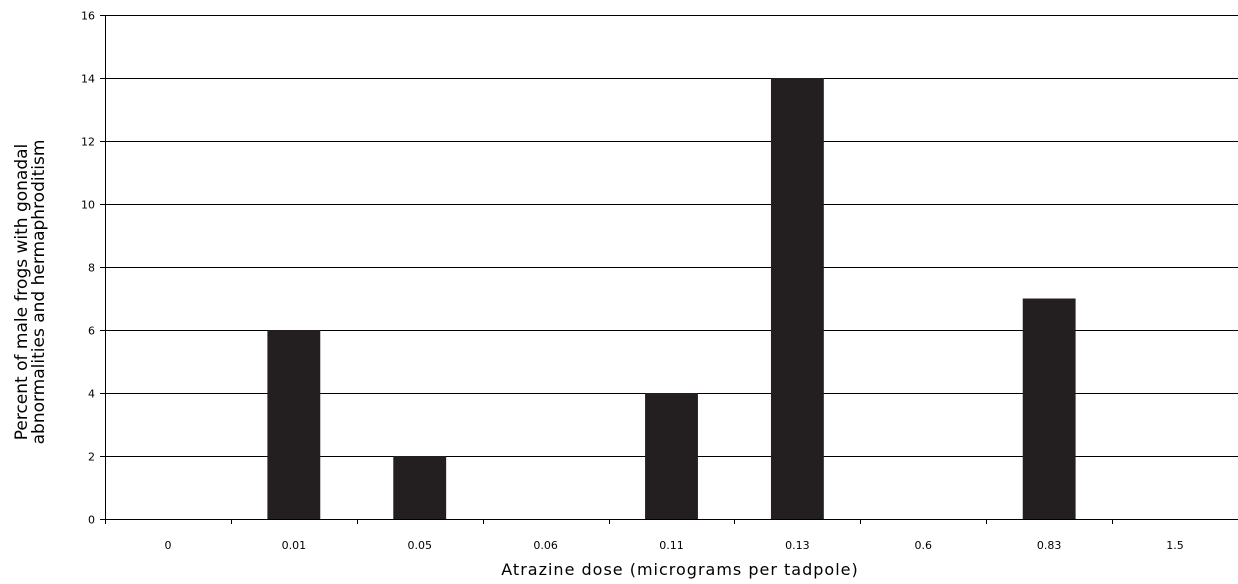 The width and height of the screenshot is (1238, 584). What do you see at coordinates (88, 79) in the screenshot?
I see `y-tick-label-14: 14` at bounding box center [88, 79].